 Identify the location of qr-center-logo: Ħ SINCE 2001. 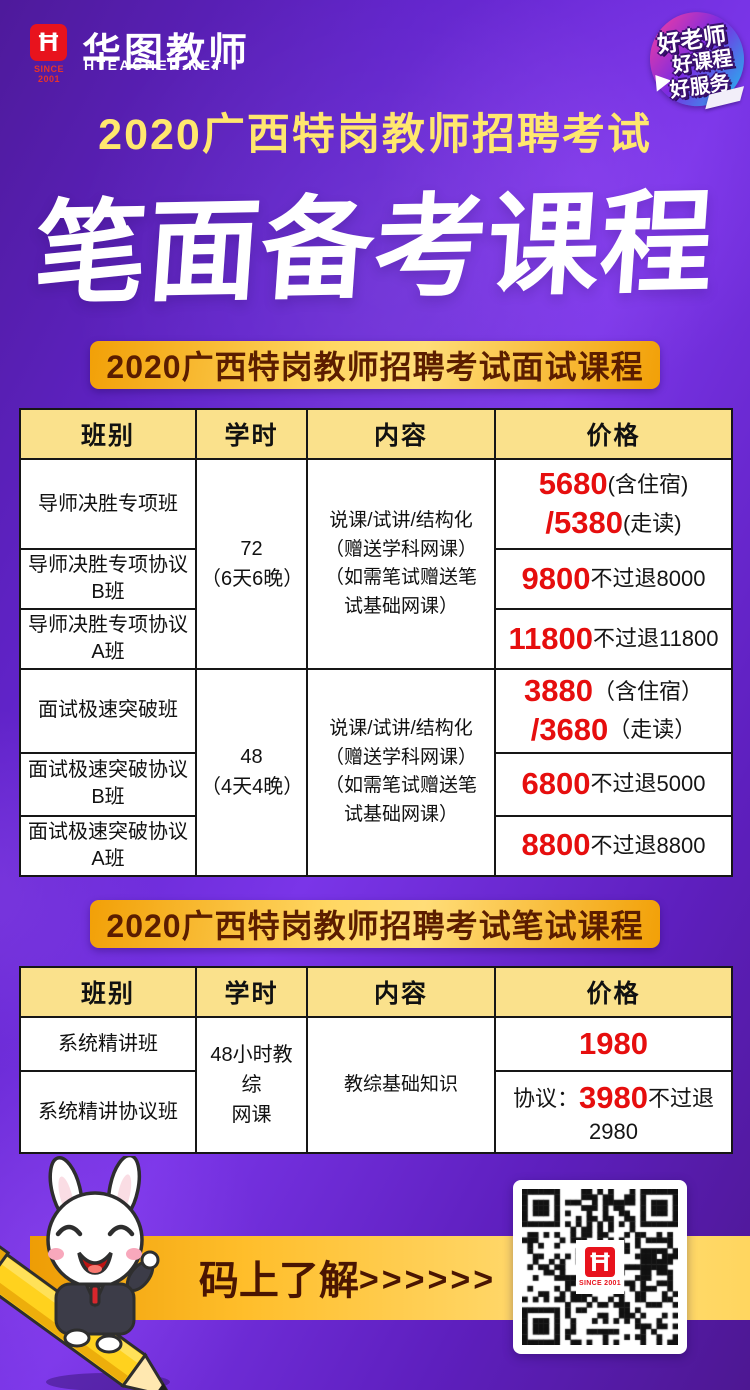
(600, 1267).